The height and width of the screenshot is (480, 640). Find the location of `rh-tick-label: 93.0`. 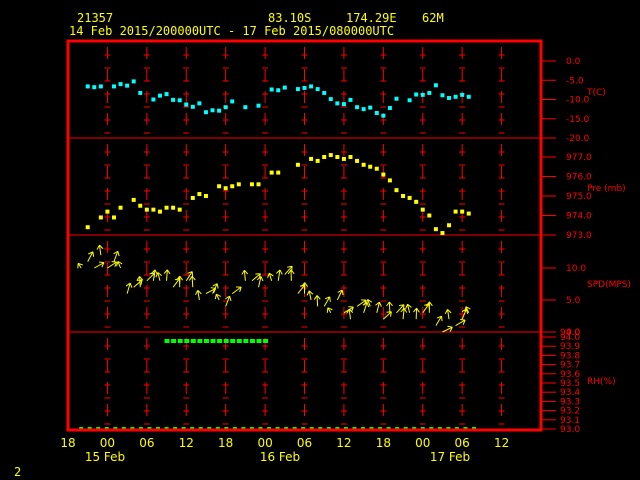

rh-tick-label: 93.0 is located at coordinates (570, 430).